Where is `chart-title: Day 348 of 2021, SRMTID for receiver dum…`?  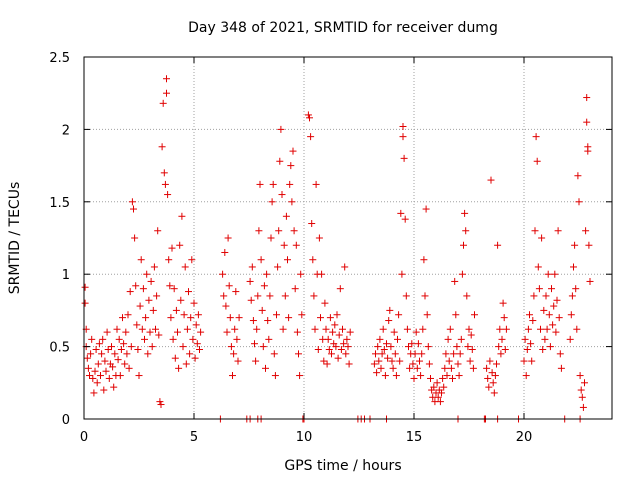
chart-title: Day 348 of 2021, SRMTID for receiver dum… is located at coordinates (343, 28).